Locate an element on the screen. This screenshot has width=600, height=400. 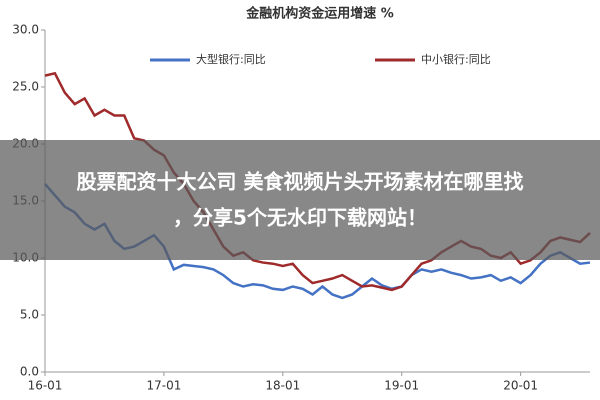
legend-label: 中小银行:同比 is located at coordinates (456, 59).